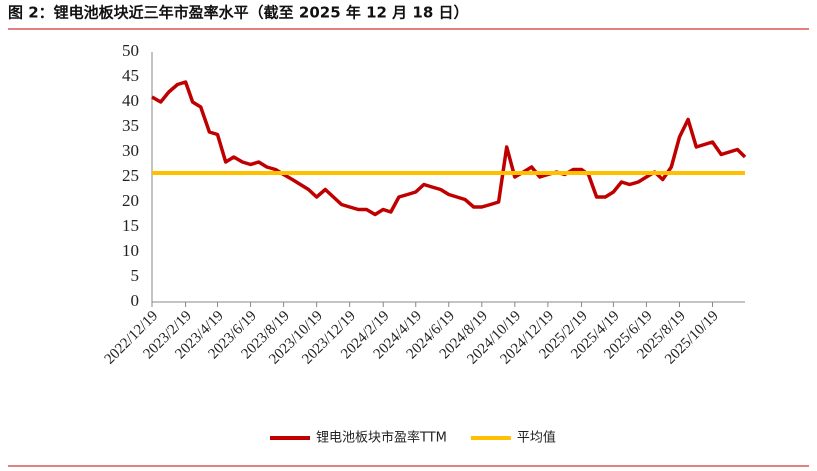  I want to click on y-tick-label: 10, so click(130, 250).